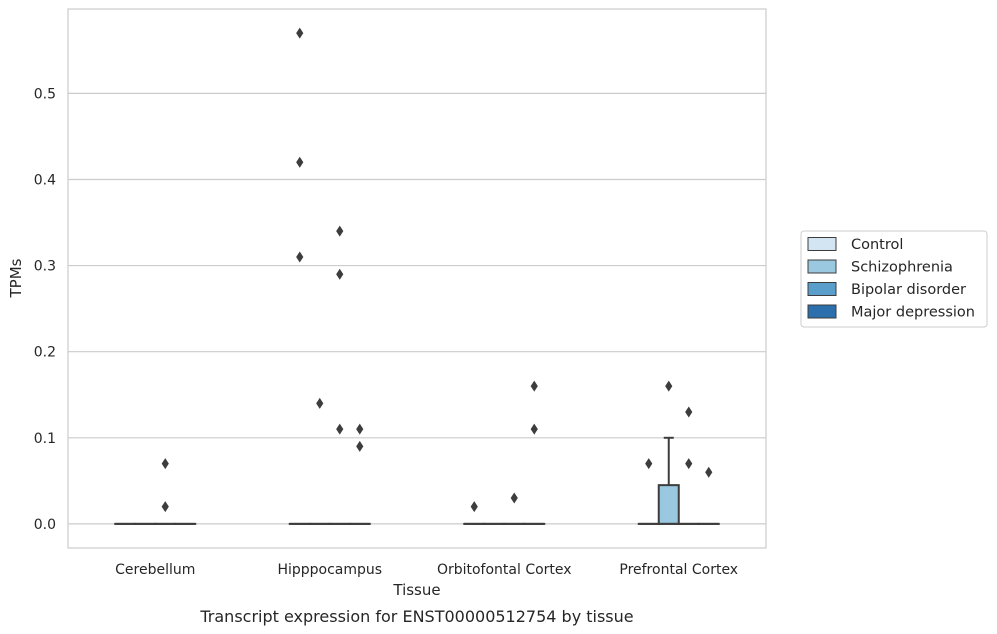  I want to click on boxes, so click(417, 480).